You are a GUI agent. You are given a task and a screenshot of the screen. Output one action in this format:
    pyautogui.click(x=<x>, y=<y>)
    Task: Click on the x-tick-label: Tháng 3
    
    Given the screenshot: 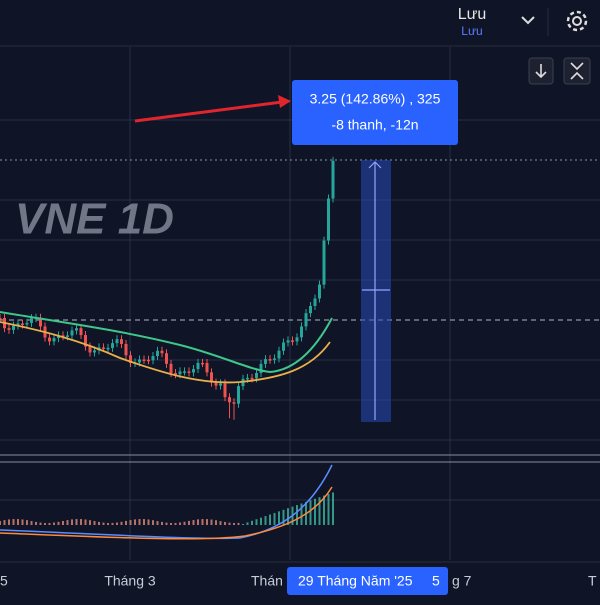 What is the action you would take?
    pyautogui.click(x=130, y=581)
    